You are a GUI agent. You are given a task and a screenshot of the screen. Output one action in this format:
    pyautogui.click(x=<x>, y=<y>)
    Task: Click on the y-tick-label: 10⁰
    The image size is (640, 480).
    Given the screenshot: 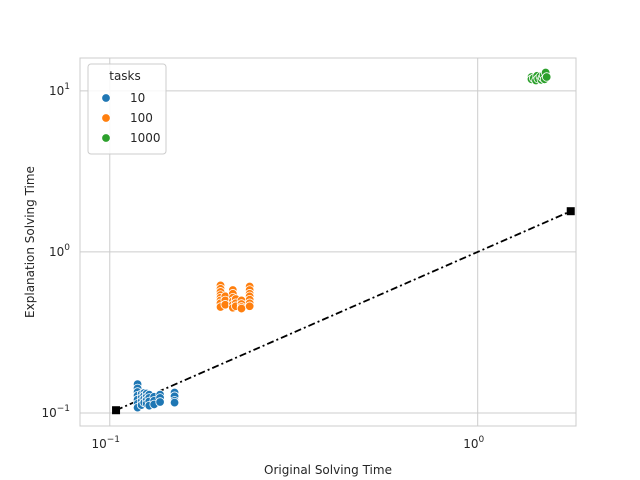 What is the action you would take?
    pyautogui.click(x=59, y=251)
    